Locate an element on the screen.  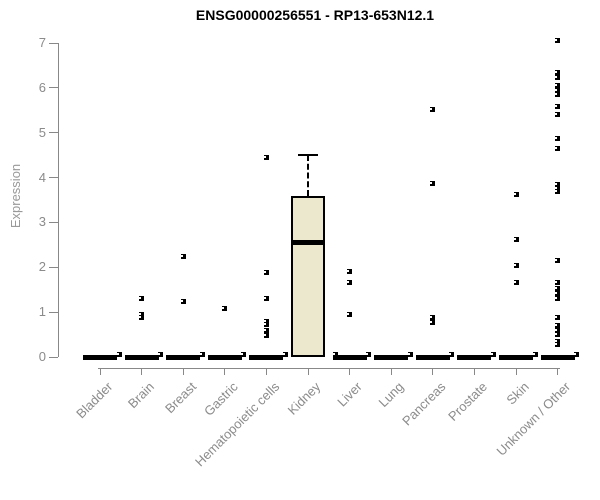
x-tick-label: Prostate is located at coordinates (468, 401).